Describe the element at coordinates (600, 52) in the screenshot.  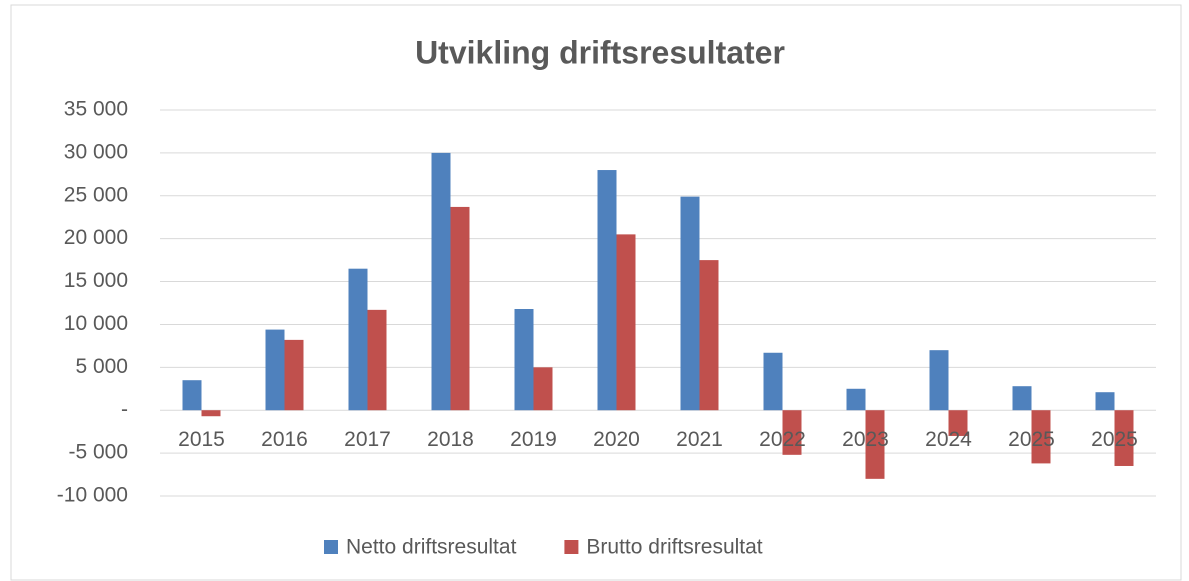
I see `chart-title: Utvikling driftsresultater` at that location.